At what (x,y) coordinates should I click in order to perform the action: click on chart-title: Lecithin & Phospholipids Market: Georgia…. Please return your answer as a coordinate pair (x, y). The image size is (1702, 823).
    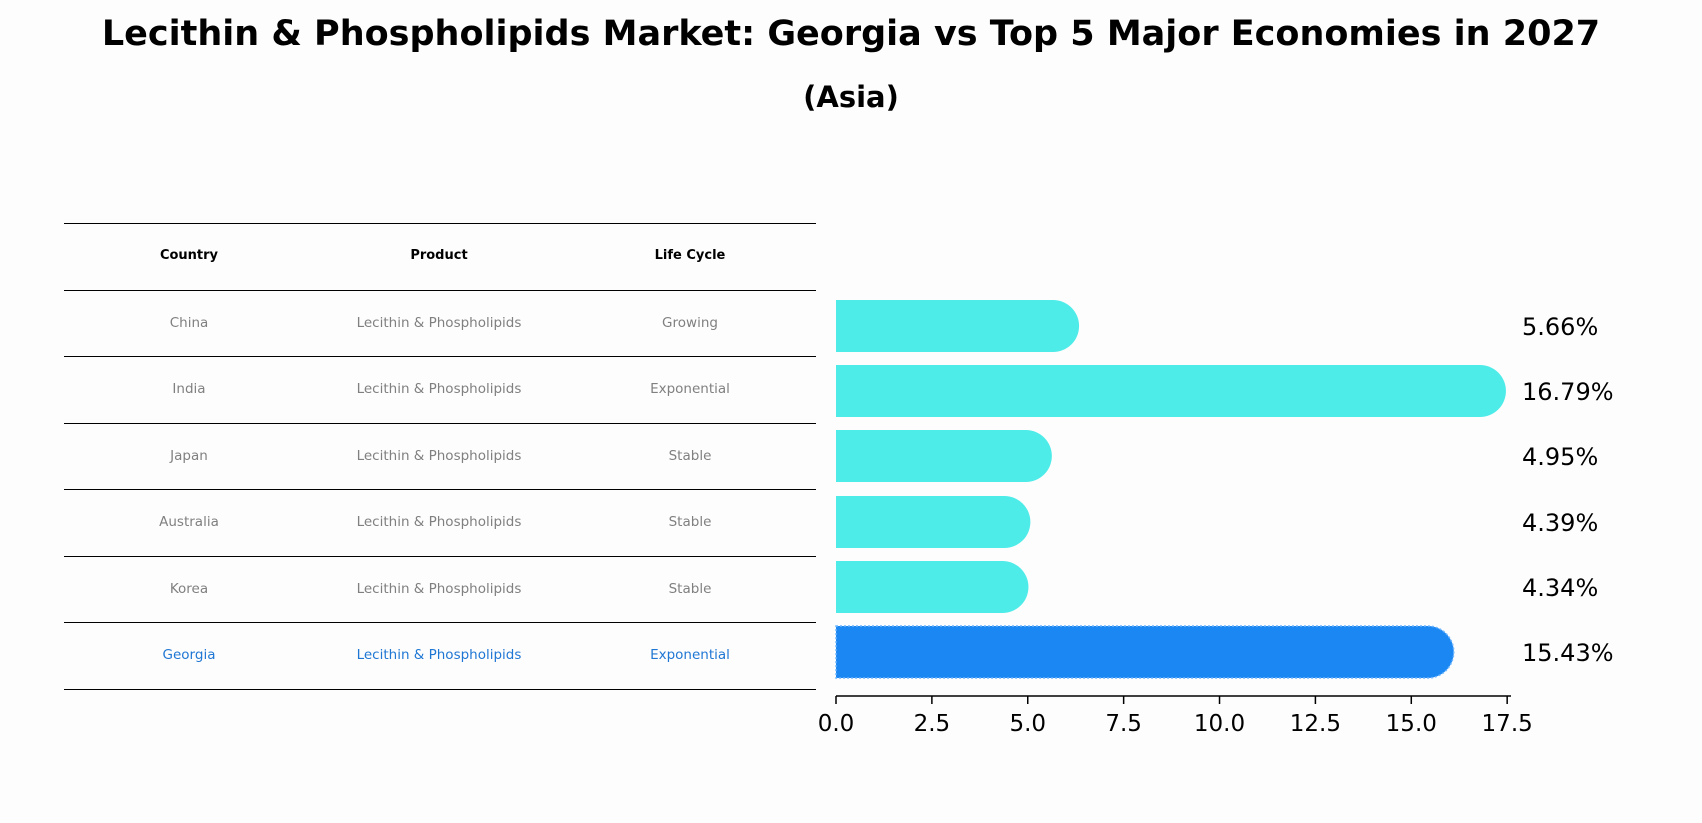
    Looking at the image, I should click on (851, 34).